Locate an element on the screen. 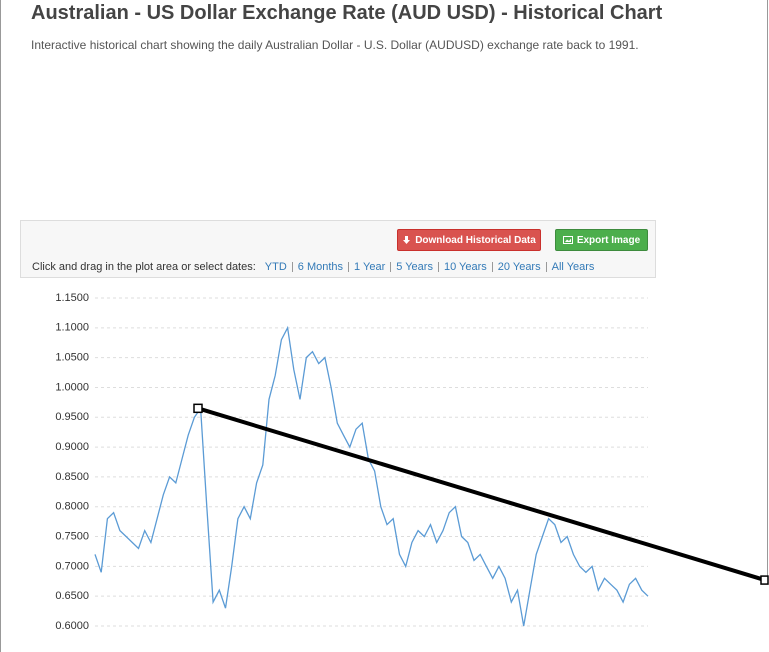  download-button: Download Historical Data is located at coordinates (469, 240).